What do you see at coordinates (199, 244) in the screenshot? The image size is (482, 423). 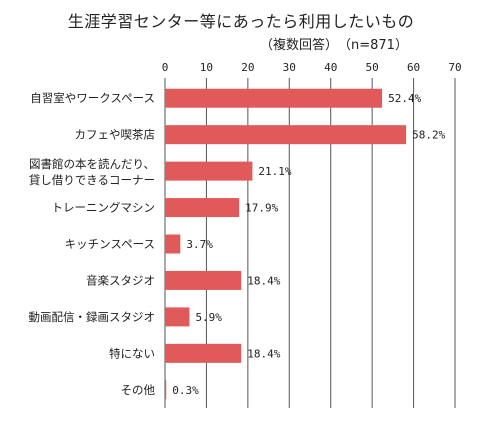 I see `value-label: 3.7%` at bounding box center [199, 244].